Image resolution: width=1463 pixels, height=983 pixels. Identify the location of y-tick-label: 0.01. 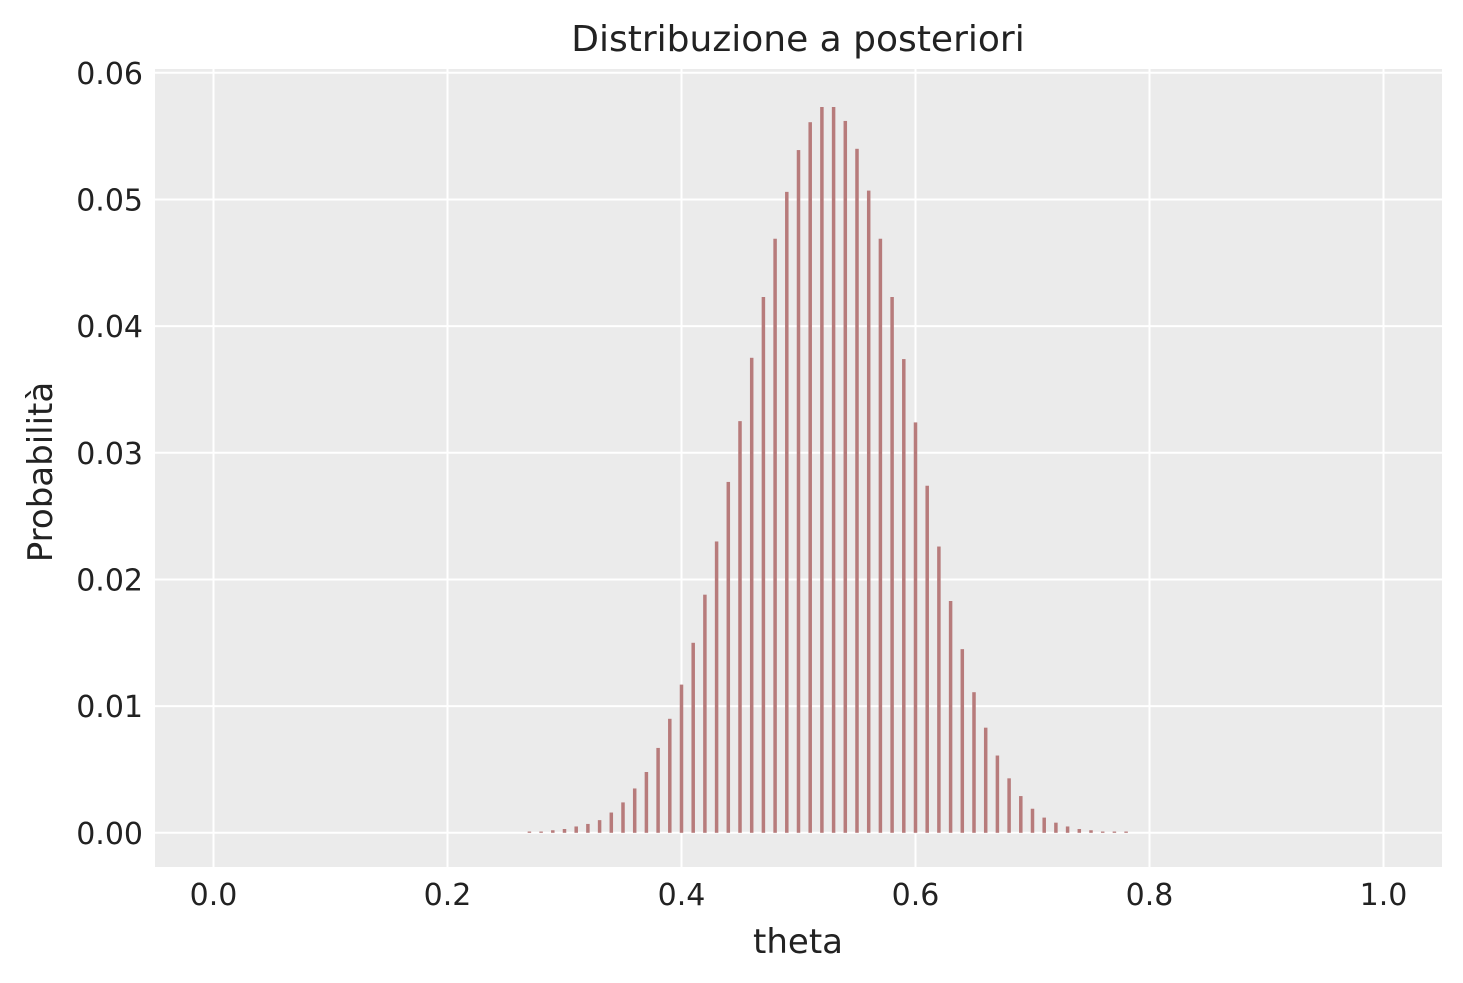
(109, 707).